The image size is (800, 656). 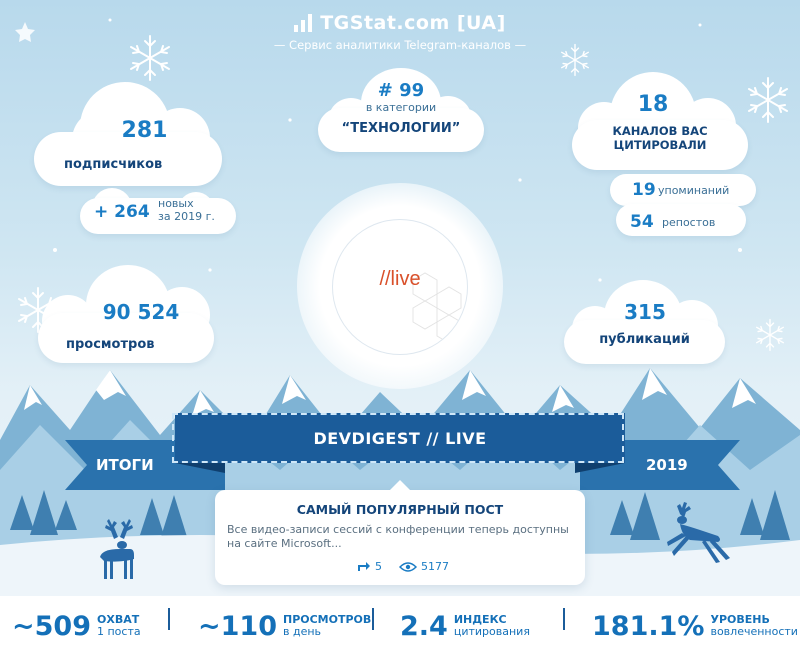 What do you see at coordinates (400, 45) in the screenshot?
I see `site-subtitle: — Сервис аналитики Telegram-каналов —` at bounding box center [400, 45].